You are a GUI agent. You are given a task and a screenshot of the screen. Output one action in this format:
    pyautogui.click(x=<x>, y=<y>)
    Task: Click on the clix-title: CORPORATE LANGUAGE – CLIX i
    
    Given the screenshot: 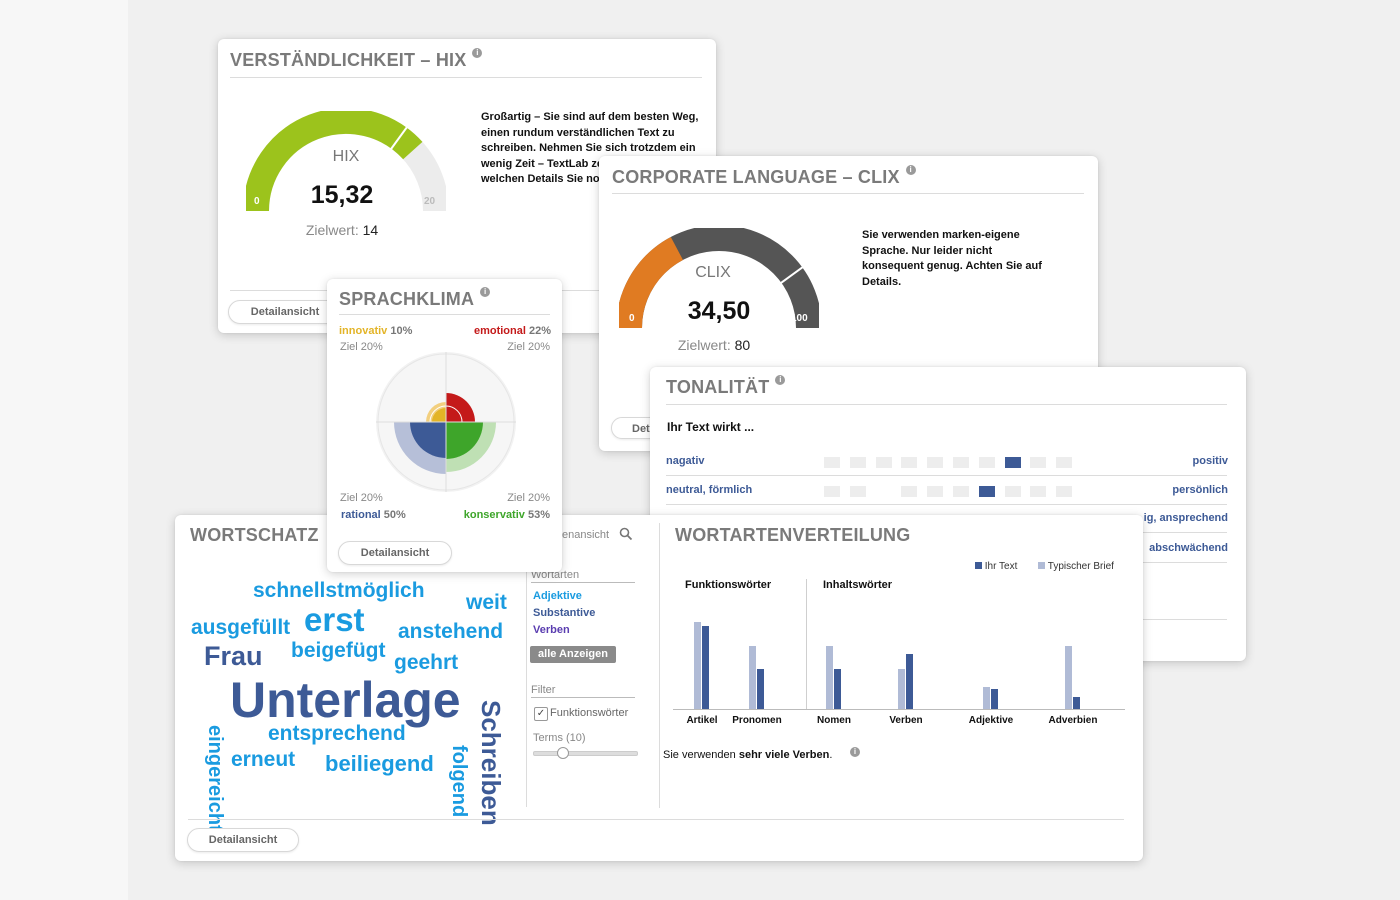 What is the action you would take?
    pyautogui.click(x=764, y=176)
    